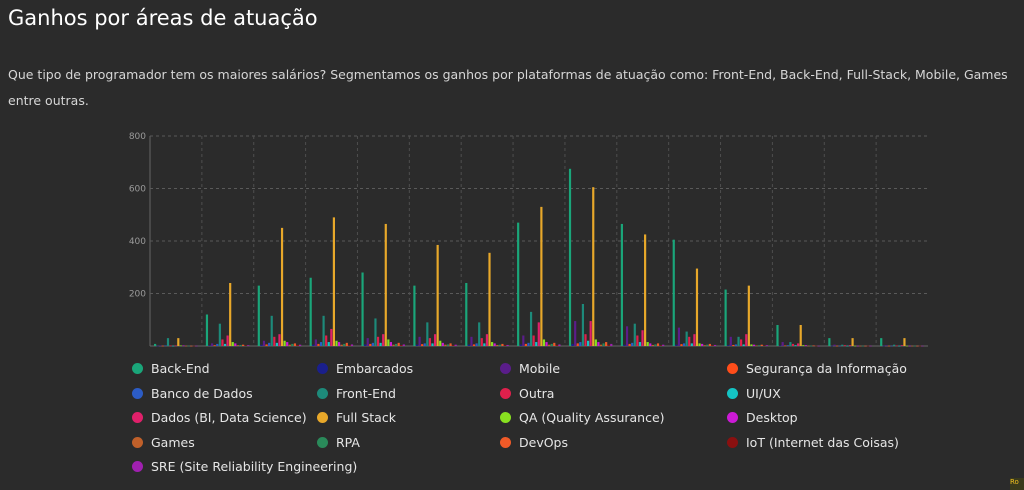  Describe the element at coordinates (163, 442) in the screenshot. I see `legend-item: Games` at that location.